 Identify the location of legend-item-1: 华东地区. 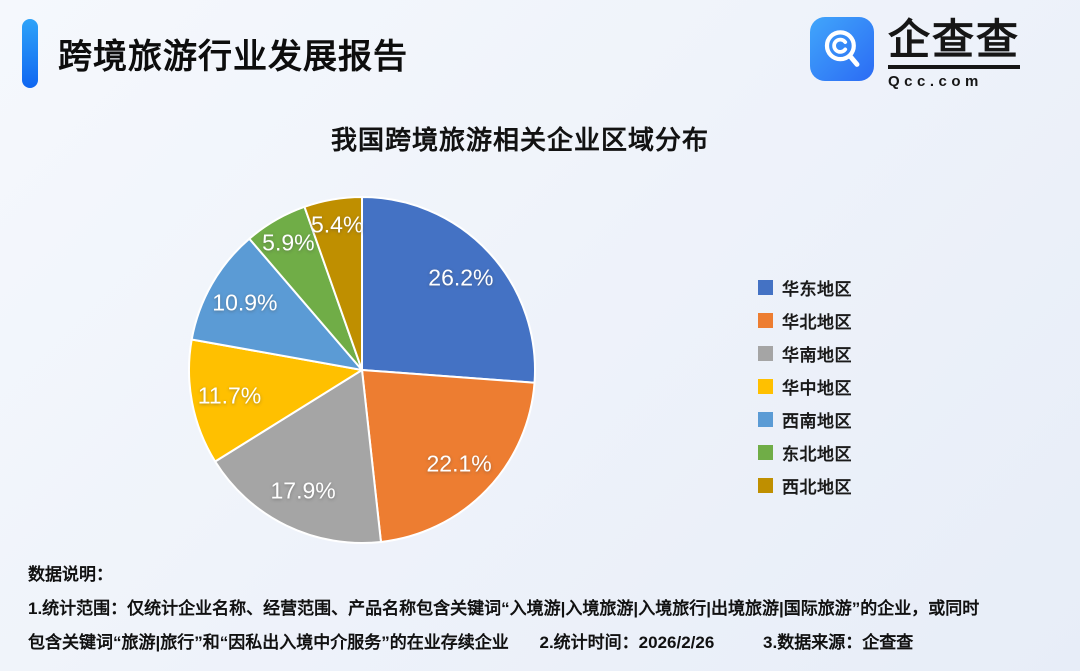
(805, 288).